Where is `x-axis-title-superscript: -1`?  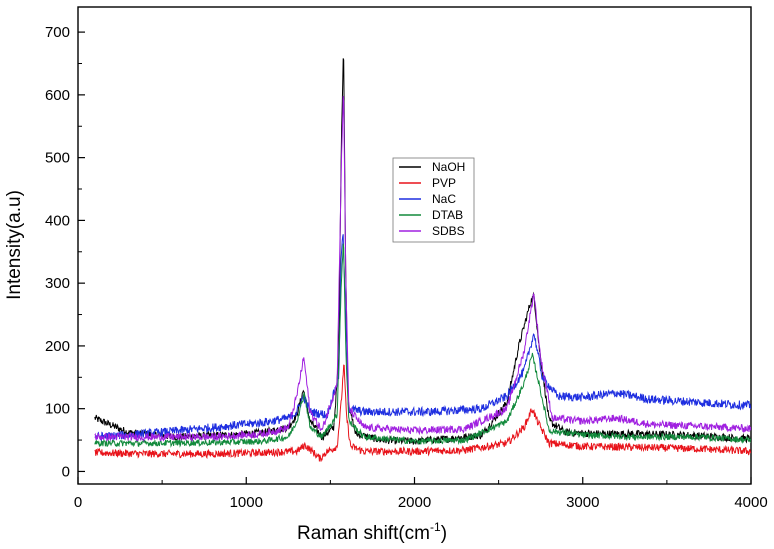 x-axis-title-superscript: -1 is located at coordinates (435, 527).